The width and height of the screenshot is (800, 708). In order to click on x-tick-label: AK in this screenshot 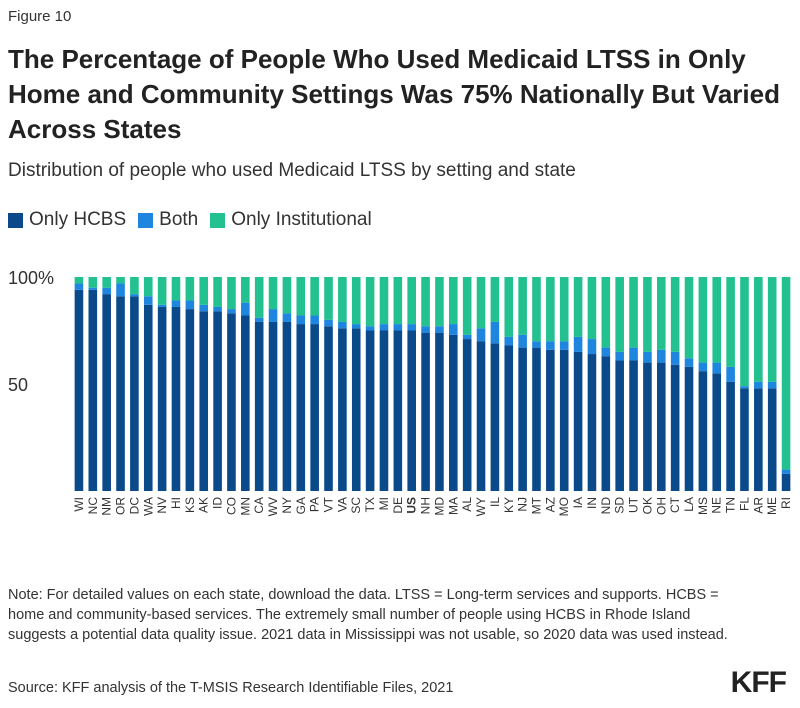, I will do `click(204, 505)`.